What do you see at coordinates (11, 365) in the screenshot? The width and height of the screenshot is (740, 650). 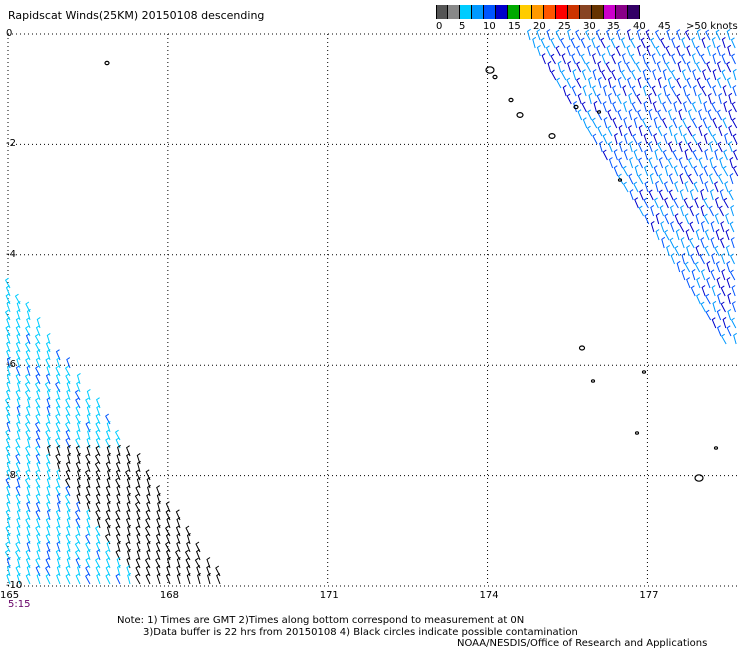 I see `latitude-tick-label: -6` at bounding box center [11, 365].